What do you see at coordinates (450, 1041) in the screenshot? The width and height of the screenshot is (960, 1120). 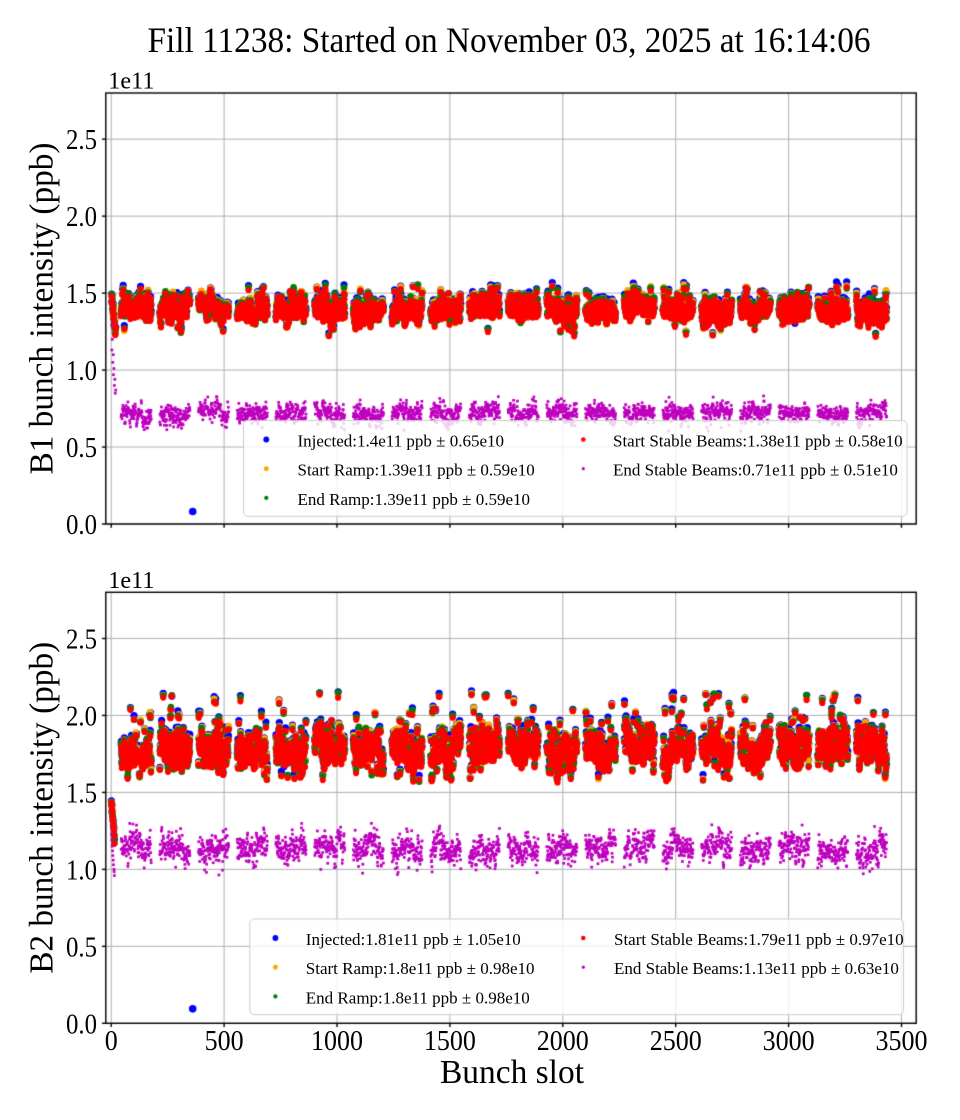 I see `svg-text: 1500` at bounding box center [450, 1041].